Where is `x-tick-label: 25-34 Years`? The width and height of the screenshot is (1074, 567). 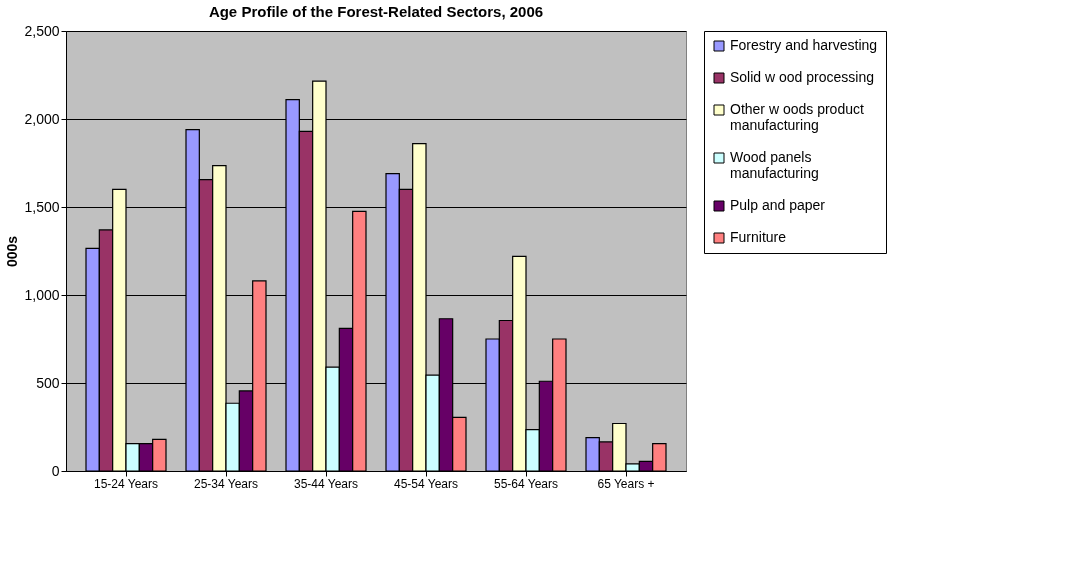
x-tick-label: 25-34 Years is located at coordinates (226, 483).